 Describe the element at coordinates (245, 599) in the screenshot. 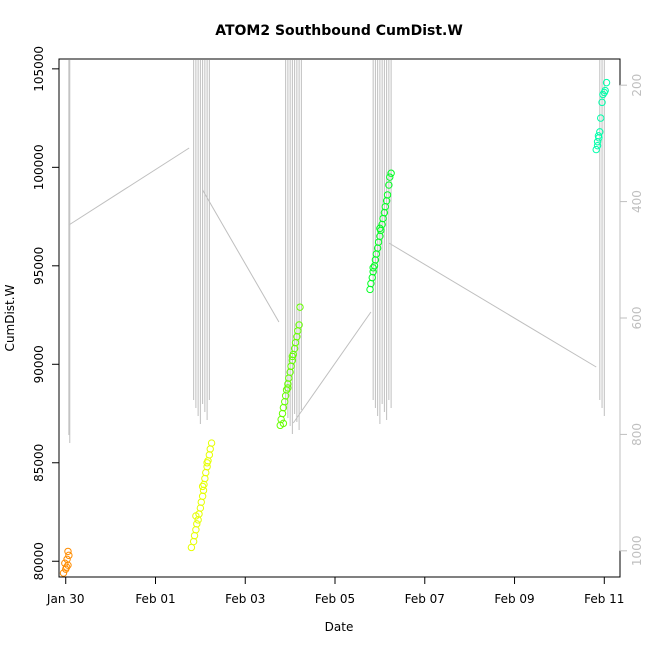

I see `x-tick-label: Feb 03` at that location.